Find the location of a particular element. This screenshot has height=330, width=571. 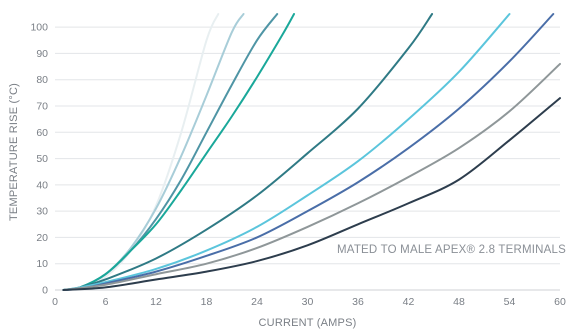

x-tick-label: 54 is located at coordinates (510, 302).